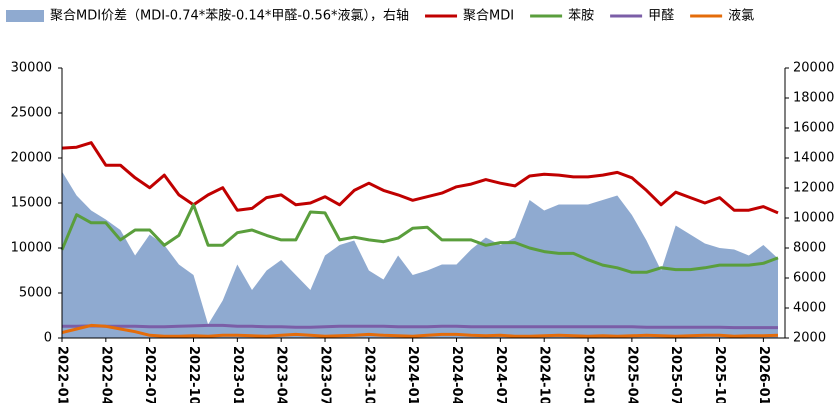  What do you see at coordinates (31, 113) in the screenshot?
I see `y-tick-label: 25000` at bounding box center [31, 113].